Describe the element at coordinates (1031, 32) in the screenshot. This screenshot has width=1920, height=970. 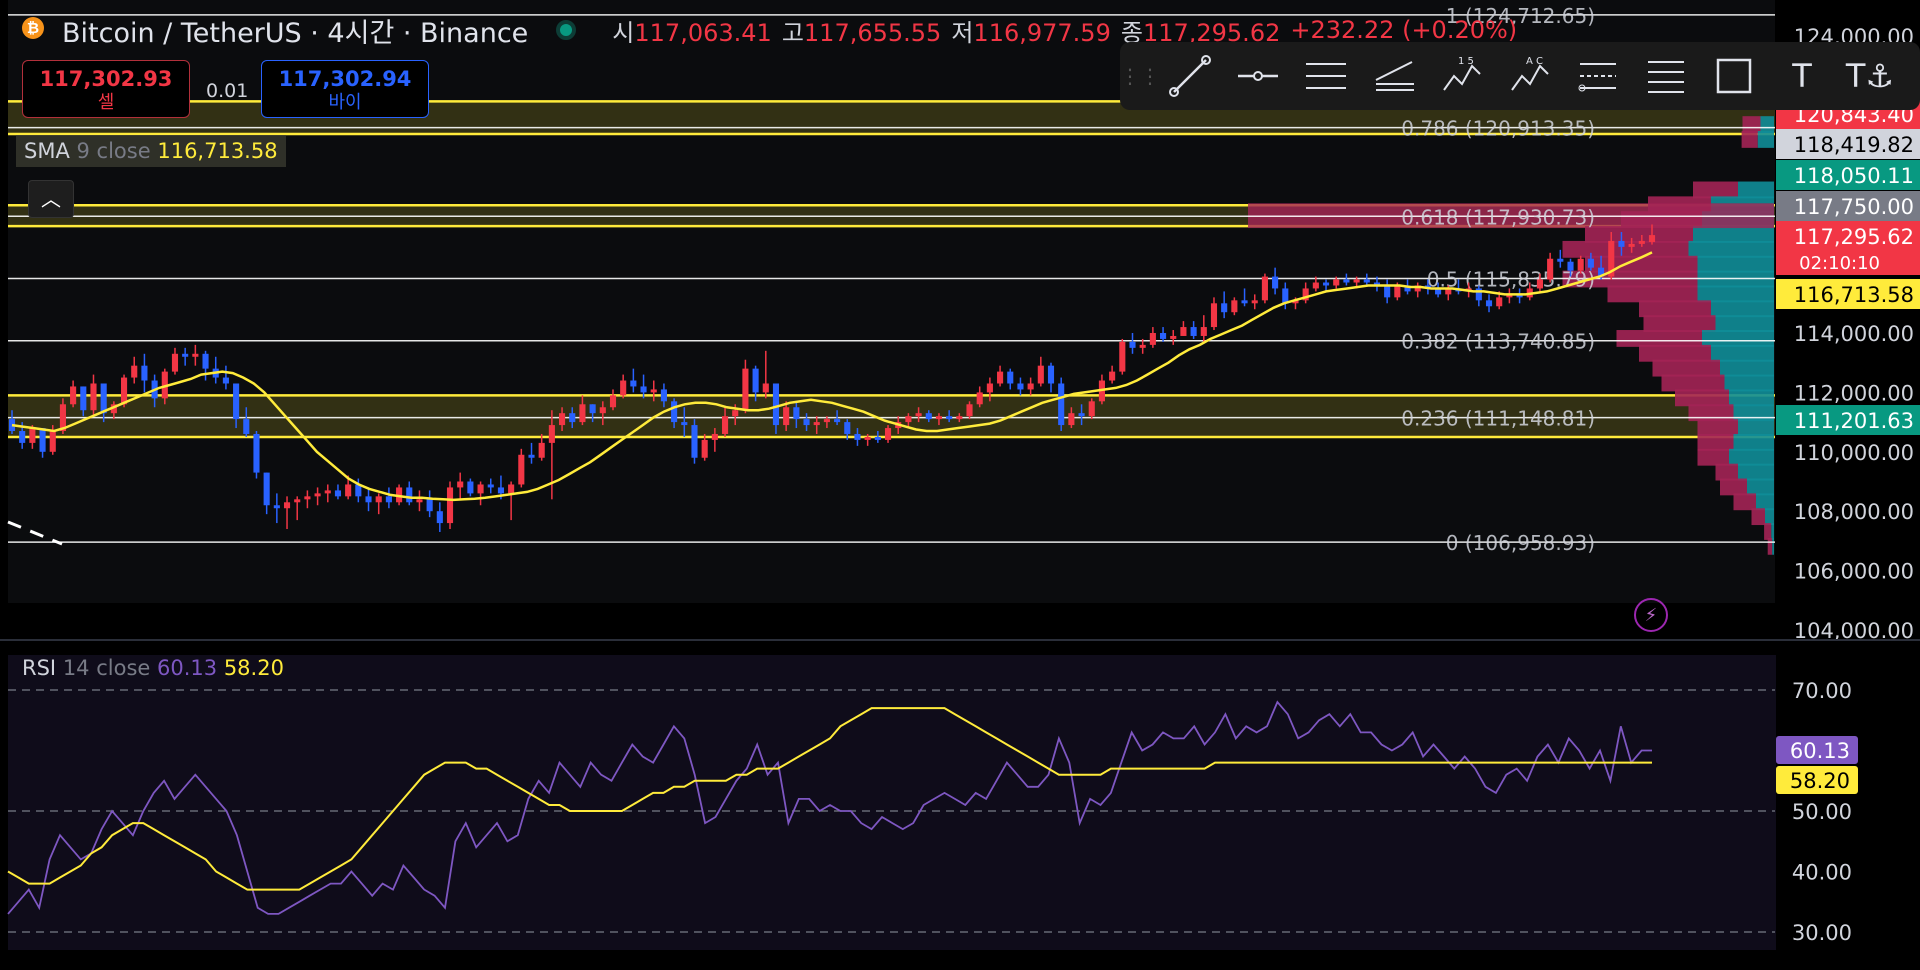
I see `ohlc-low: 저116,977.59` at that location.